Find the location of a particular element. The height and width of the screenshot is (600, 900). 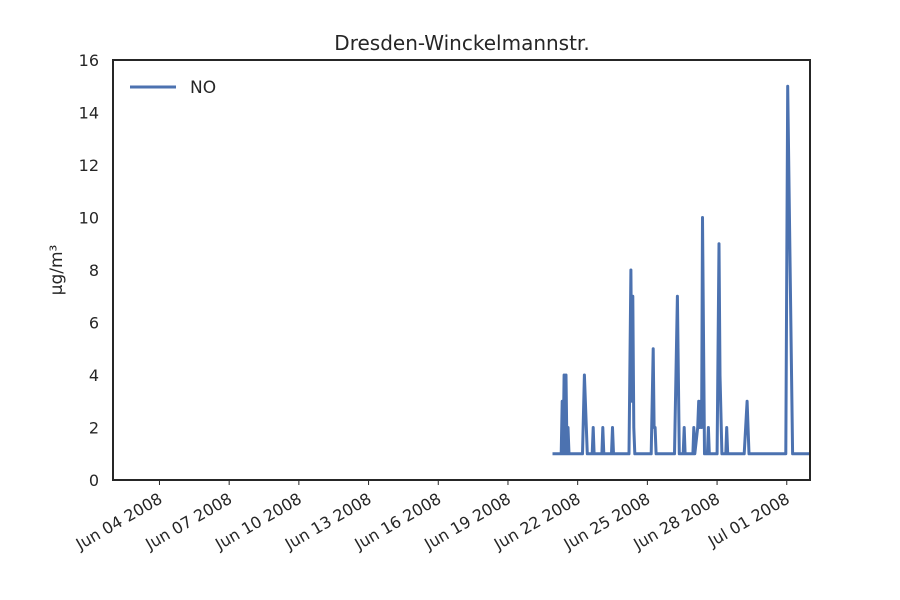

y-tick-label: 16 is located at coordinates (89, 60).